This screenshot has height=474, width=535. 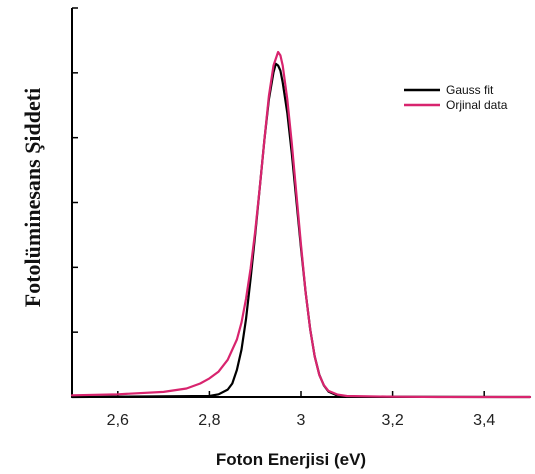 I want to click on y-ticks, so click(x=75, y=170).